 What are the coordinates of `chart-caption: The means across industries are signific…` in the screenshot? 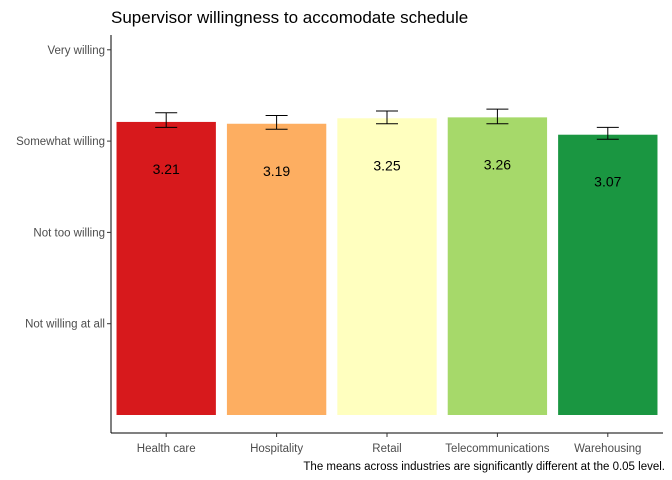 It's located at (484, 467).